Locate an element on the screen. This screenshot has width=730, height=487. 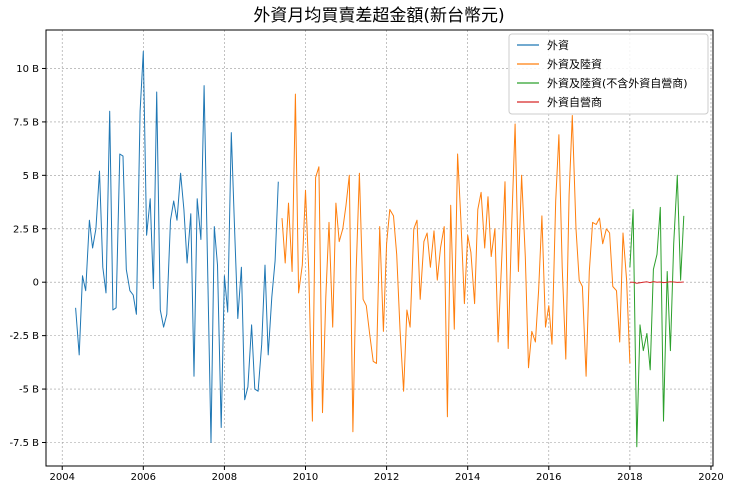
legend-label: 外資 is located at coordinates (558, 45).